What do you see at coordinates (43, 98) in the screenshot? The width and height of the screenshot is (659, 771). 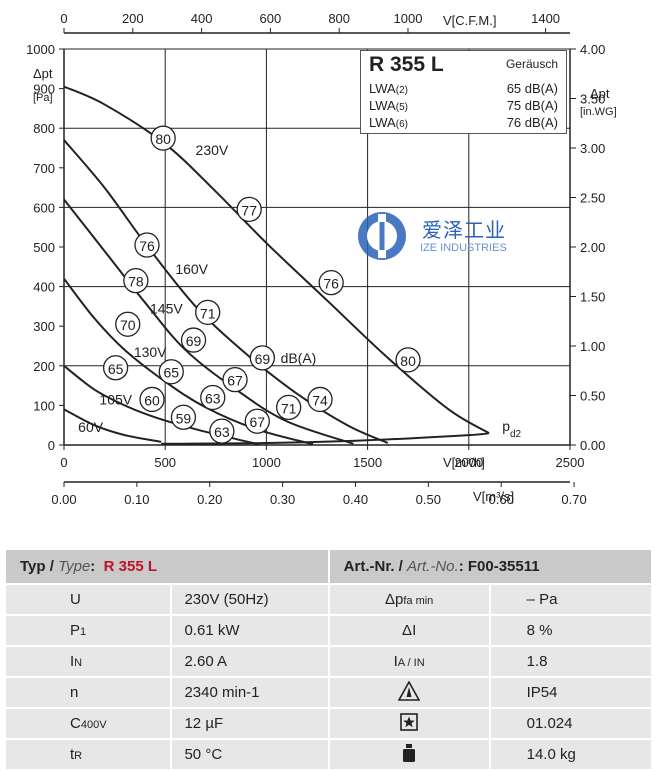 I see `y-left-unit: [Pa]` at bounding box center [43, 98].